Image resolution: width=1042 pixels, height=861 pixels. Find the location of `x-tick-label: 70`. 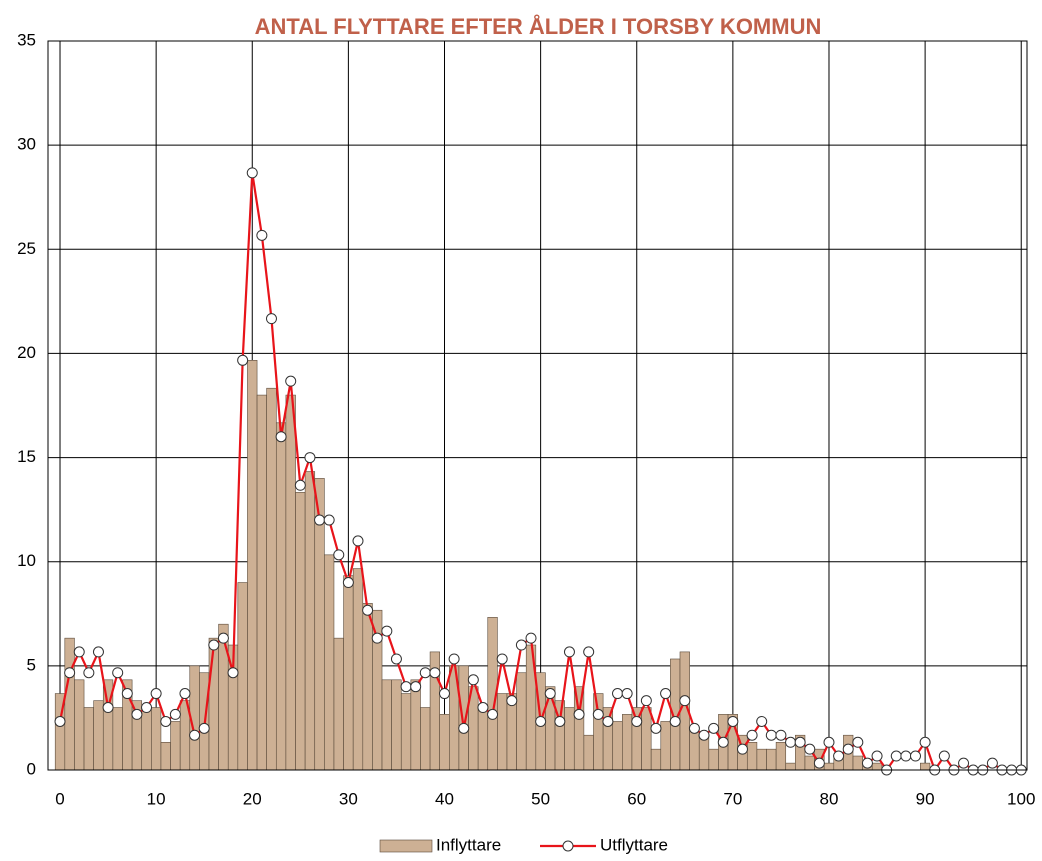

x-tick-label: 70 is located at coordinates (732, 798).